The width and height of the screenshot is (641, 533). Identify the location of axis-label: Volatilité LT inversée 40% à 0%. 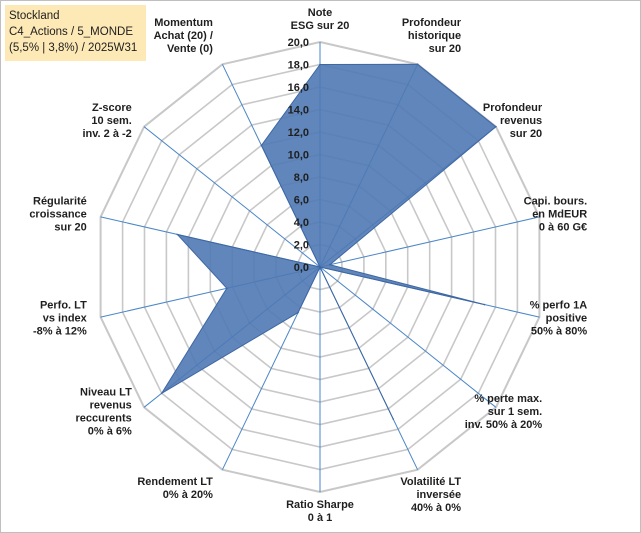
(430, 495).